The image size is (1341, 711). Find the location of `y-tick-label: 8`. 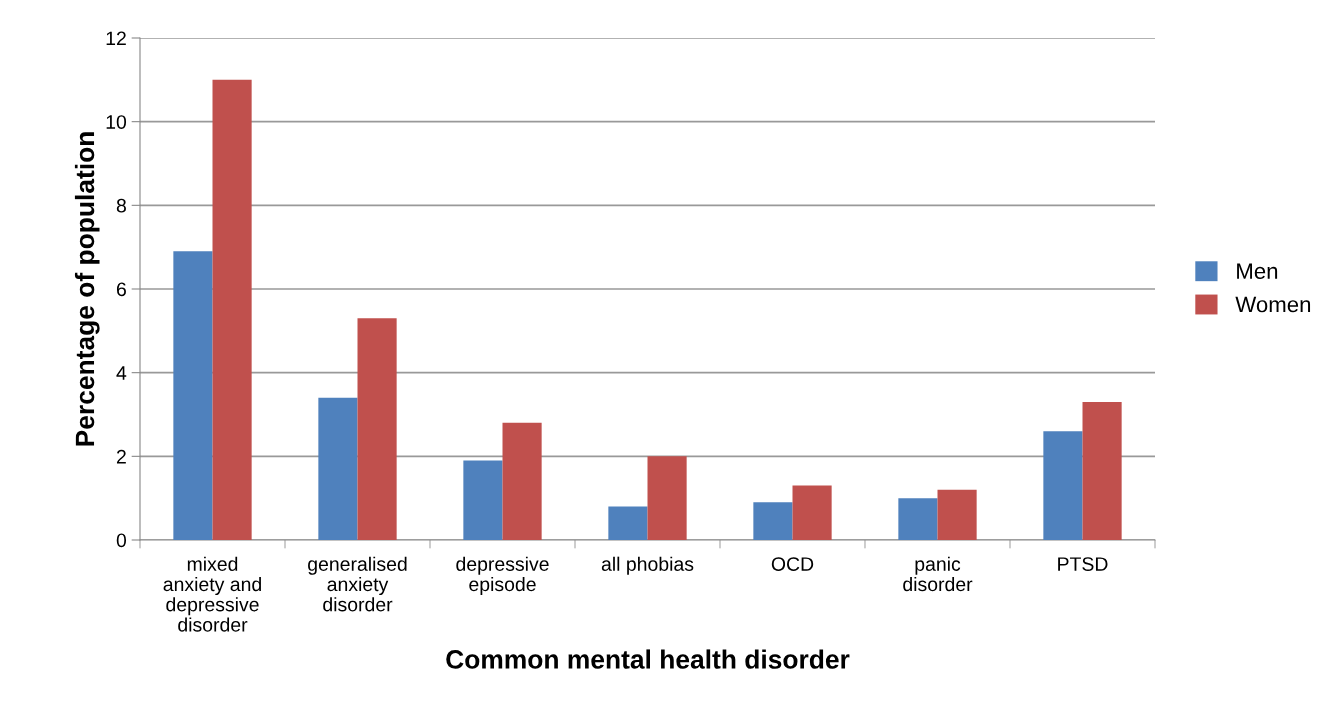

y-tick-label: 8 is located at coordinates (121, 205).